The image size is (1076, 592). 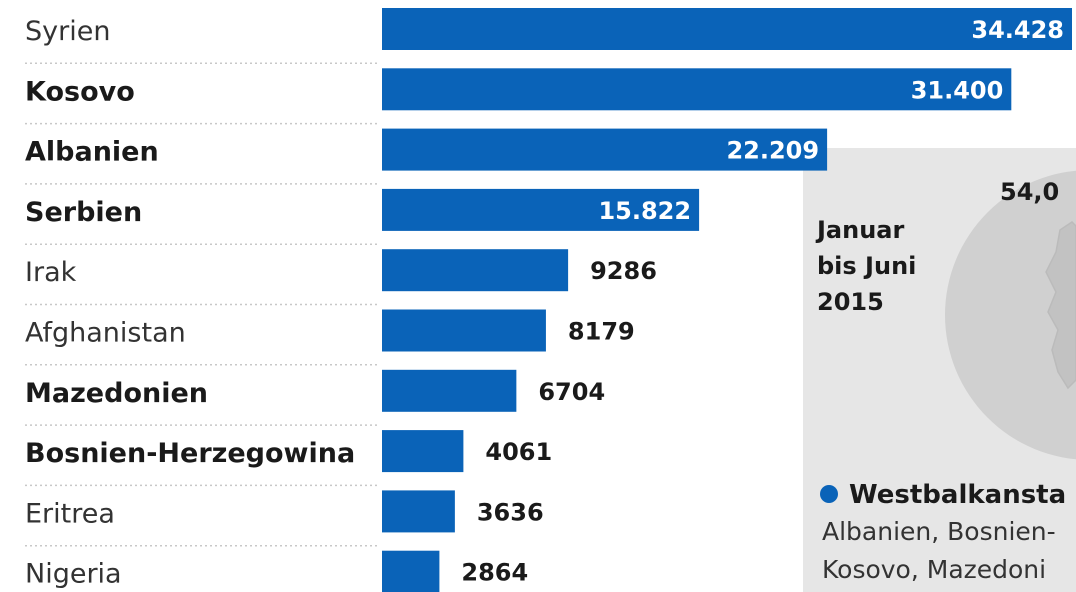 I want to click on bar-afghanistan, so click(x=464, y=330).